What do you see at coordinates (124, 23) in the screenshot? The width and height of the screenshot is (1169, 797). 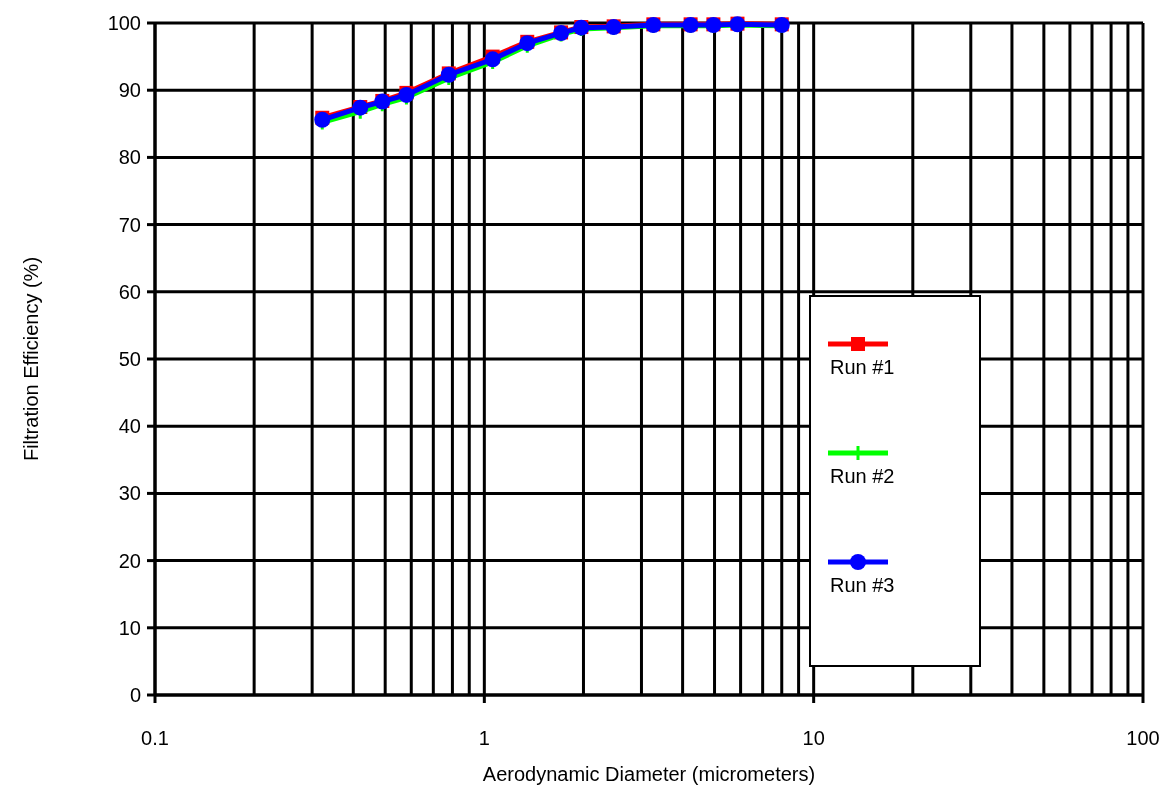 I see `y-tick-label: 100` at bounding box center [124, 23].